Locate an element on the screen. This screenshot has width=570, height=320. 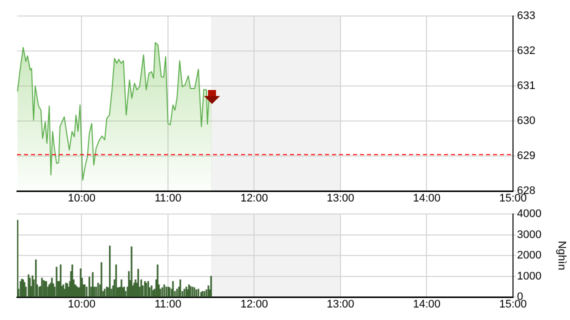
y-tick-label: 4000 is located at coordinates (529, 214).